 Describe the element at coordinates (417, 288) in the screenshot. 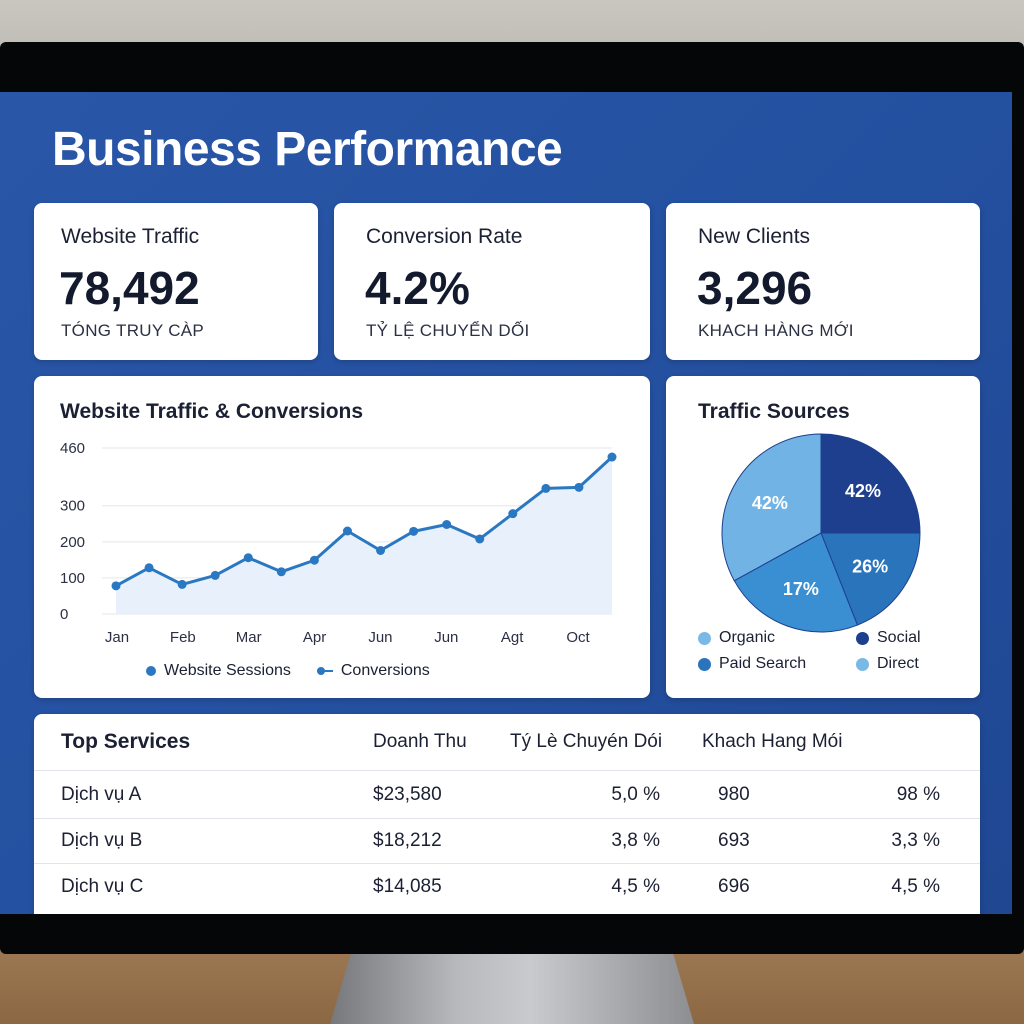

I see `kpi-value: 4.2%` at that location.